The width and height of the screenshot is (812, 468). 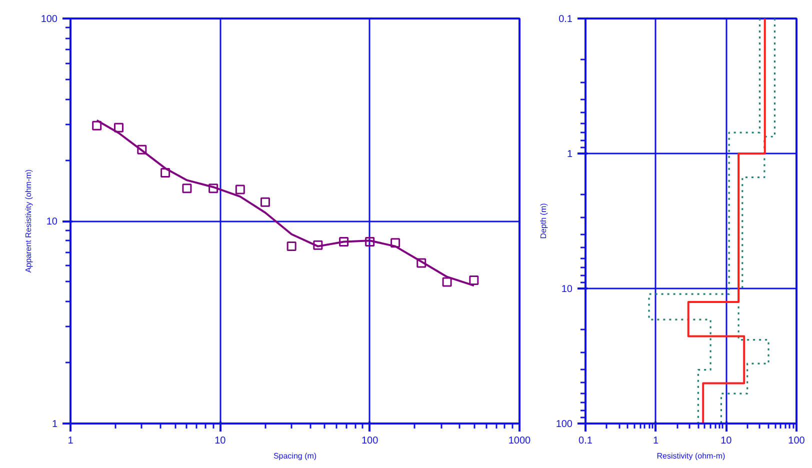 I want to click on y-axis-title: Apparent Resistivity (ohm-m), so click(x=28, y=221).